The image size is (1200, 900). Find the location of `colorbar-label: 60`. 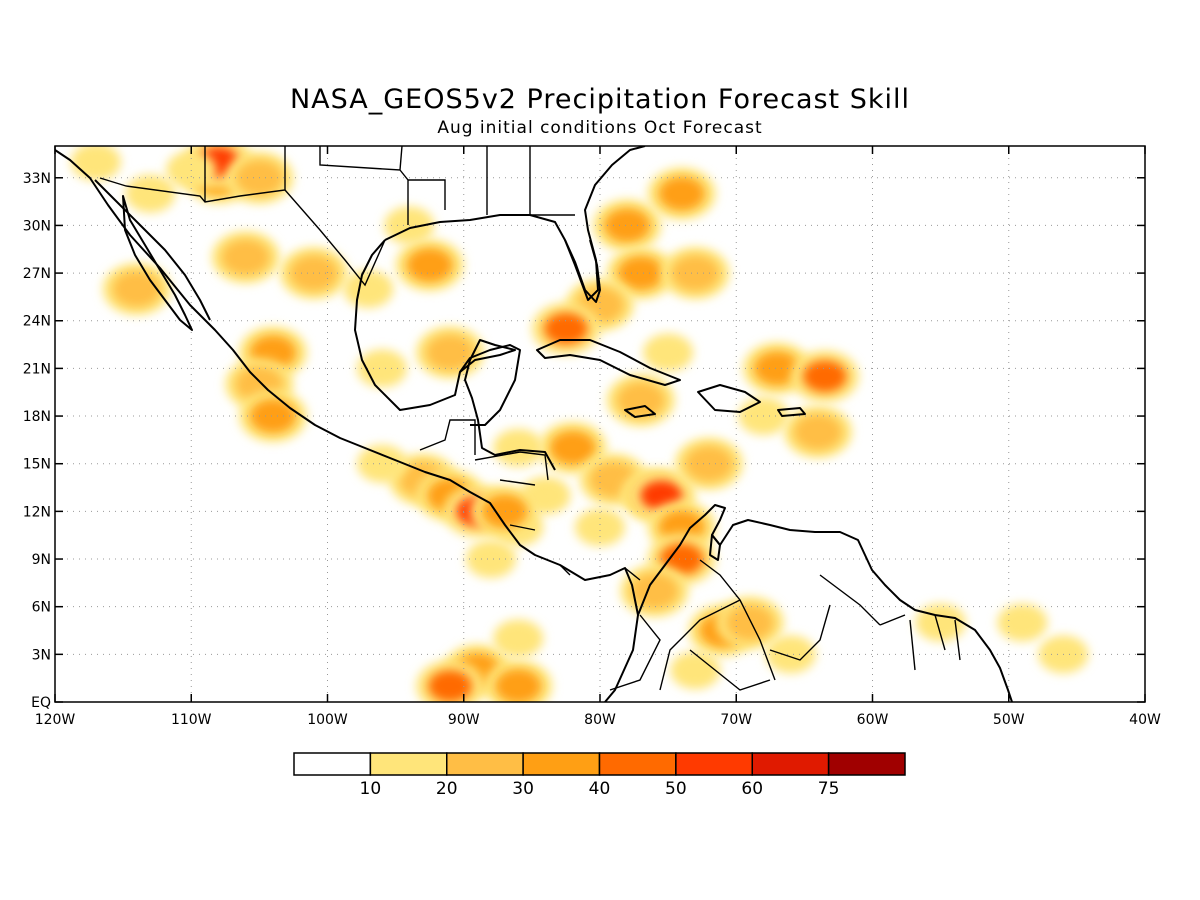

colorbar-label: 60 is located at coordinates (752, 789).